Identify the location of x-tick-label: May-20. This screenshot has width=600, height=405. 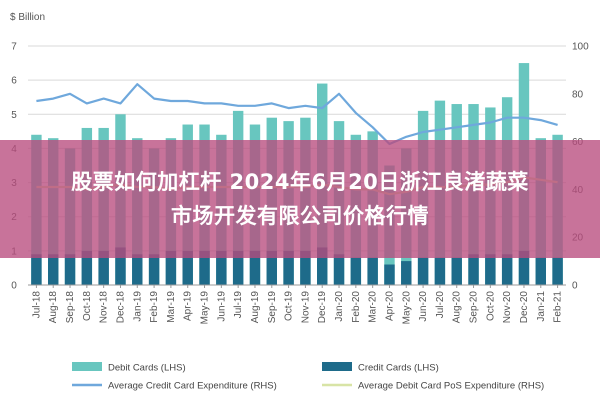
(406, 308).